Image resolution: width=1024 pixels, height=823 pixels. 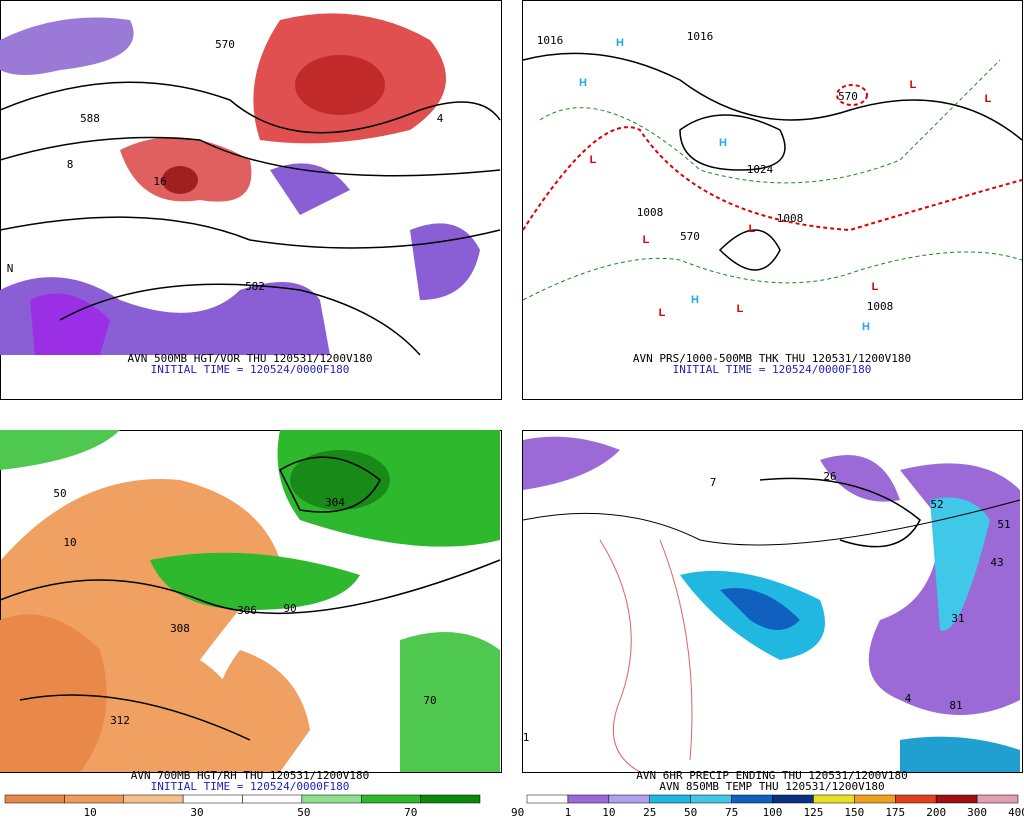 What do you see at coordinates (895, 812) in the screenshot?
I see `colorbar-label: 175` at bounding box center [895, 812].